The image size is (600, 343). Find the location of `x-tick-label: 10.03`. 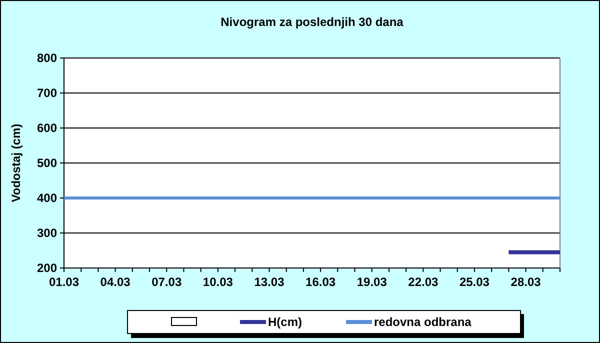

x-tick-label: 10.03 is located at coordinates (218, 282).